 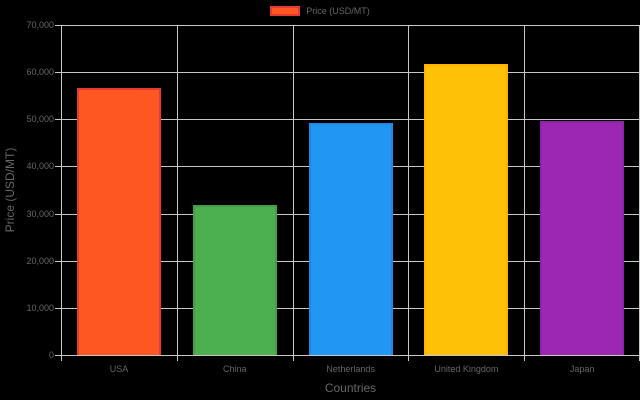 What do you see at coordinates (582, 369) in the screenshot?
I see `x-tick-label: Japan` at bounding box center [582, 369].